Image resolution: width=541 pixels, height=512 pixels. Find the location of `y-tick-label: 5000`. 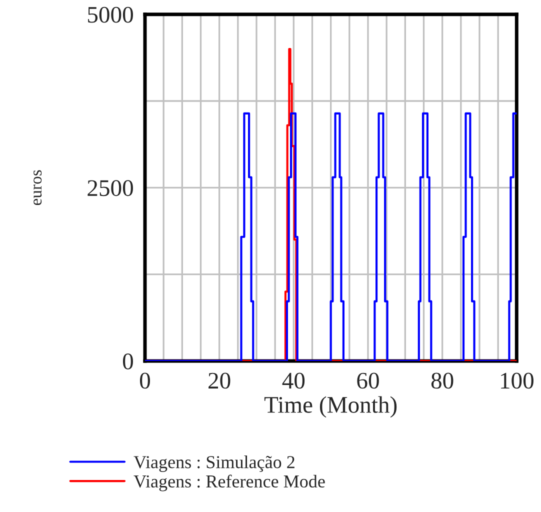

y-tick-label: 5000 is located at coordinates (110, 14).